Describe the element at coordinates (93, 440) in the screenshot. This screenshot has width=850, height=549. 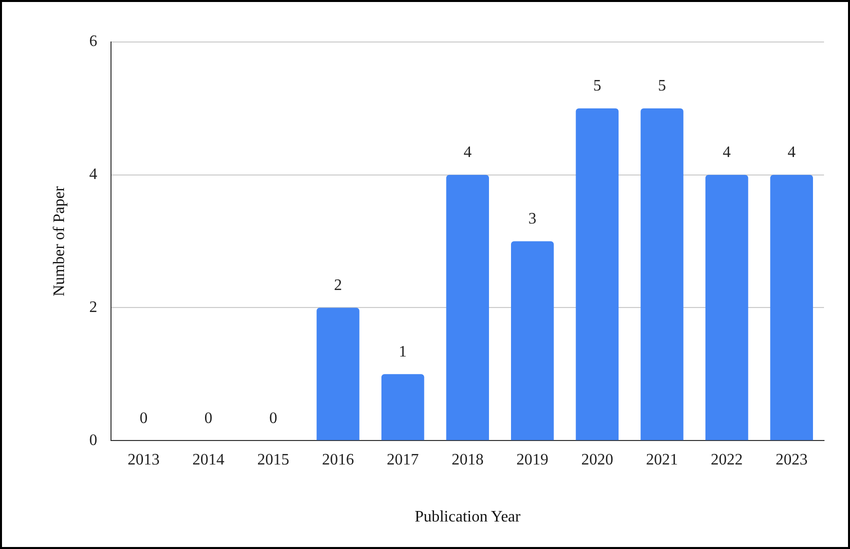
I see `y-tick-label: 0` at that location.